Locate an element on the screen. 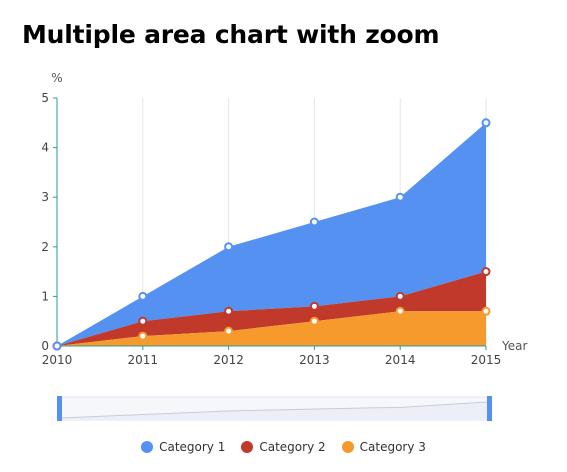  y-tick-label: 3 is located at coordinates (45, 197).